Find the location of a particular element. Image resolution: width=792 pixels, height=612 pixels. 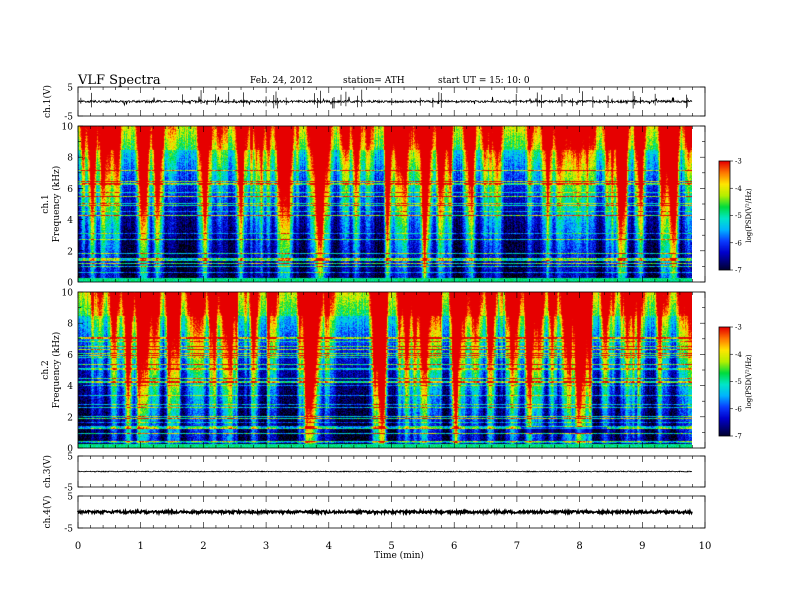

x-tick-label: 5 is located at coordinates (391, 546).